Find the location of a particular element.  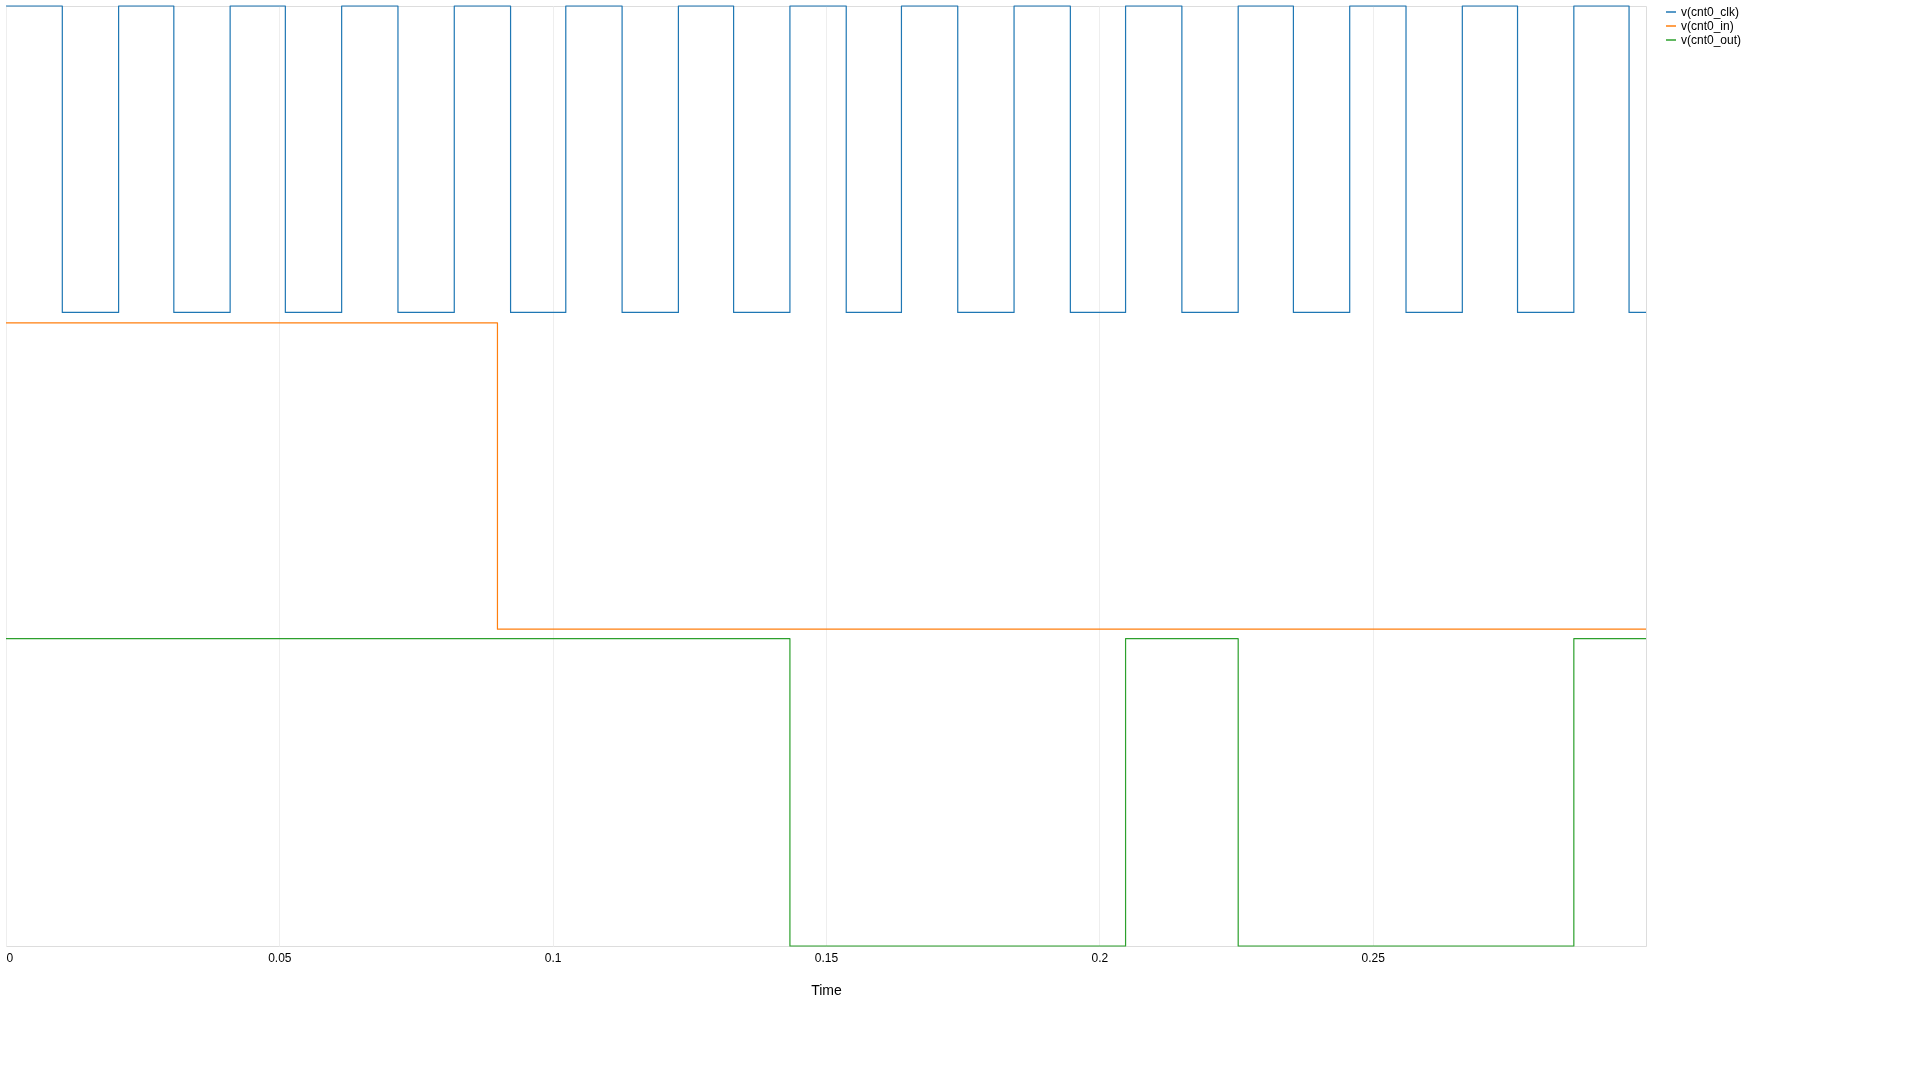

x-tick-label: 0.05 is located at coordinates (280, 957).